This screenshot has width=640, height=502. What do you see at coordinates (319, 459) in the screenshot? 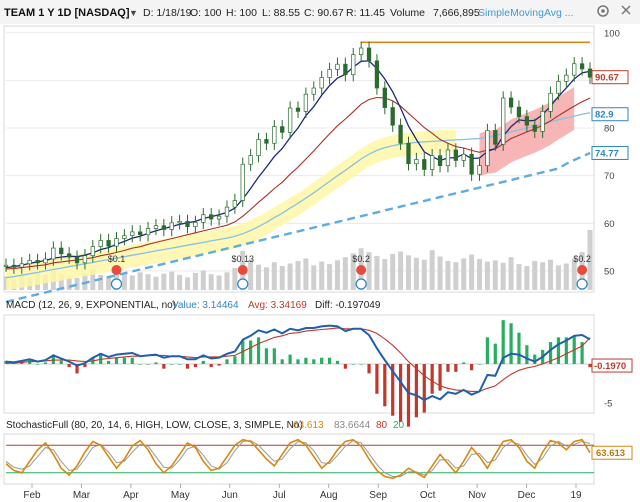
I see `stochastic-series: 63.613` at bounding box center [319, 459].